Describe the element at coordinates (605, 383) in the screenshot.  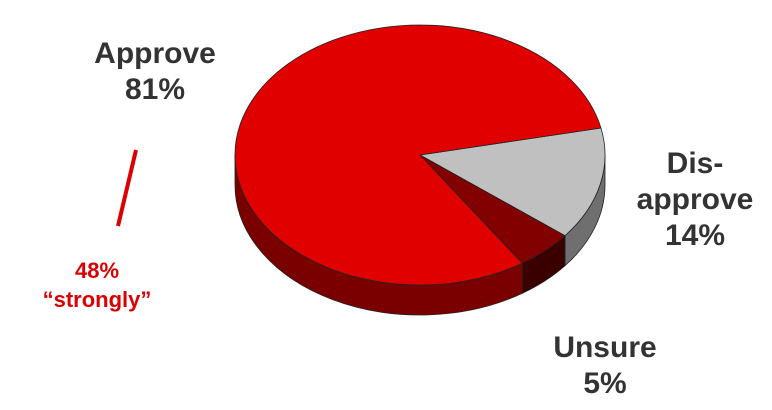
I see `unsure-value: 5%` at that location.